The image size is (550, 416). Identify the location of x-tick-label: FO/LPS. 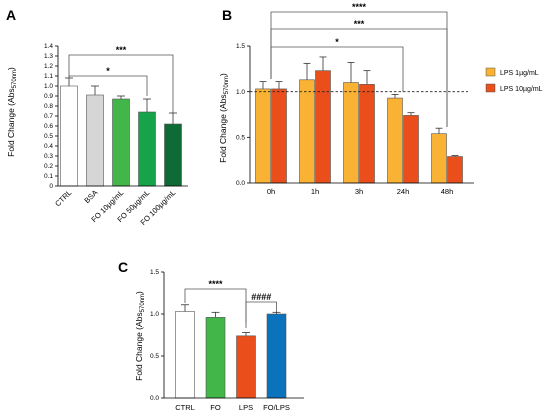
(276, 407).